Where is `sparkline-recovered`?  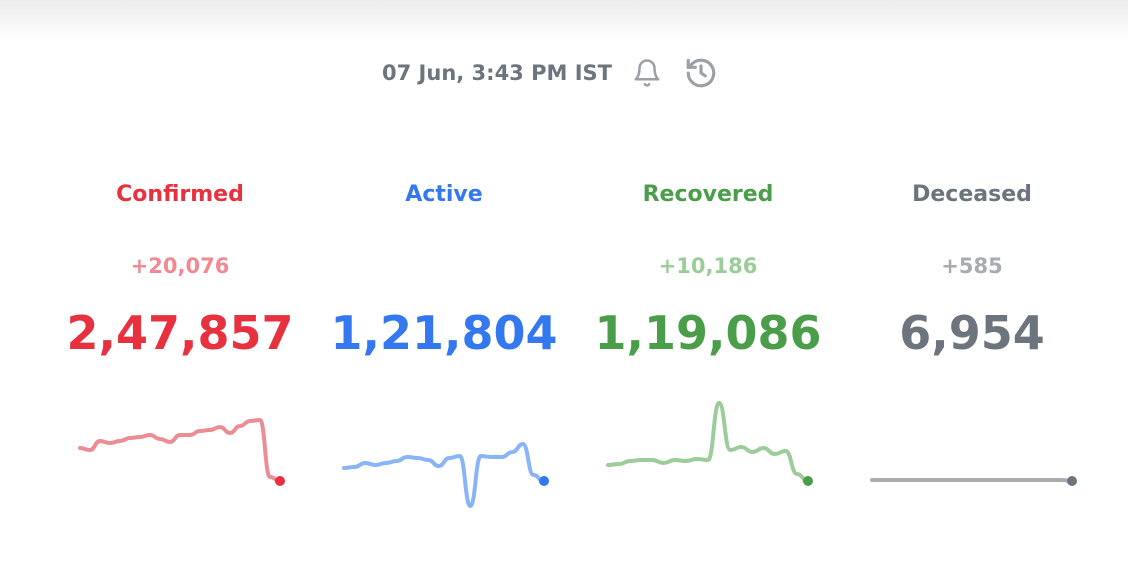 sparkline-recovered is located at coordinates (709, 443).